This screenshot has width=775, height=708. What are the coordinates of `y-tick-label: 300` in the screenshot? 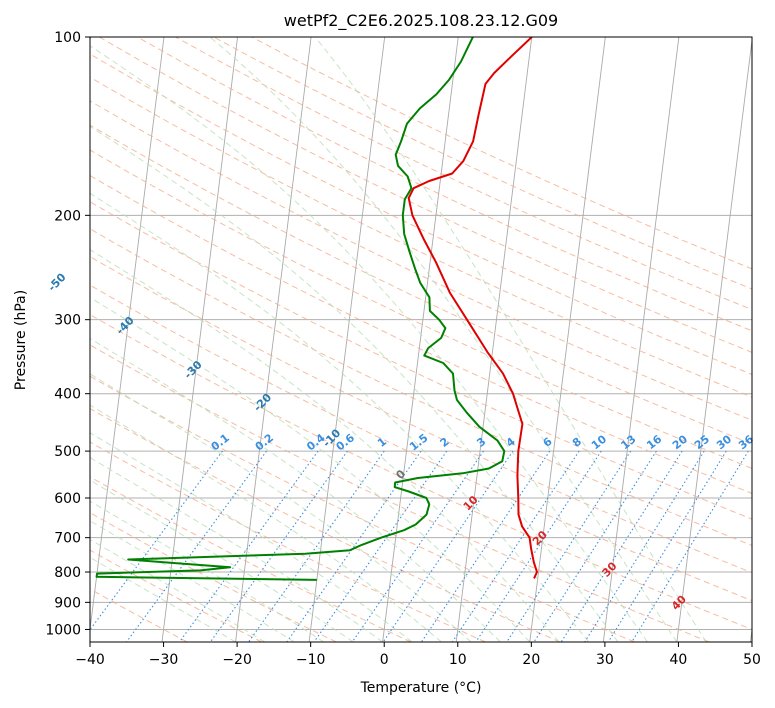 It's located at (67, 321).